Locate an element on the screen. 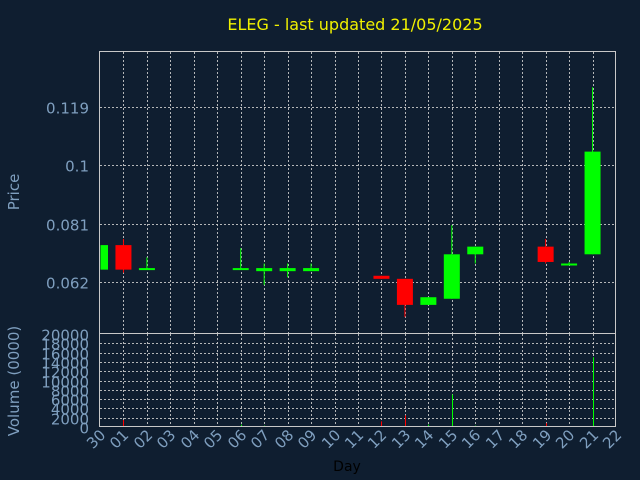 The height and width of the screenshot is (480, 640). volume-tick-label: 8000 is located at coordinates (70, 392).